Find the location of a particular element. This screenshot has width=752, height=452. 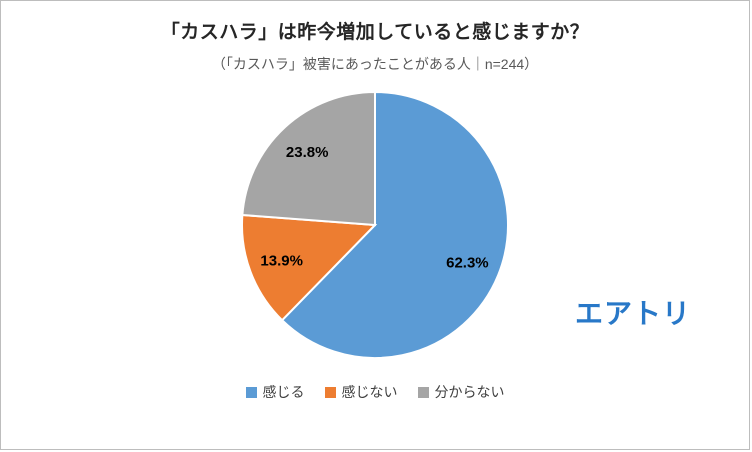

legend-item-unknown: 分からない is located at coordinates (461, 392).